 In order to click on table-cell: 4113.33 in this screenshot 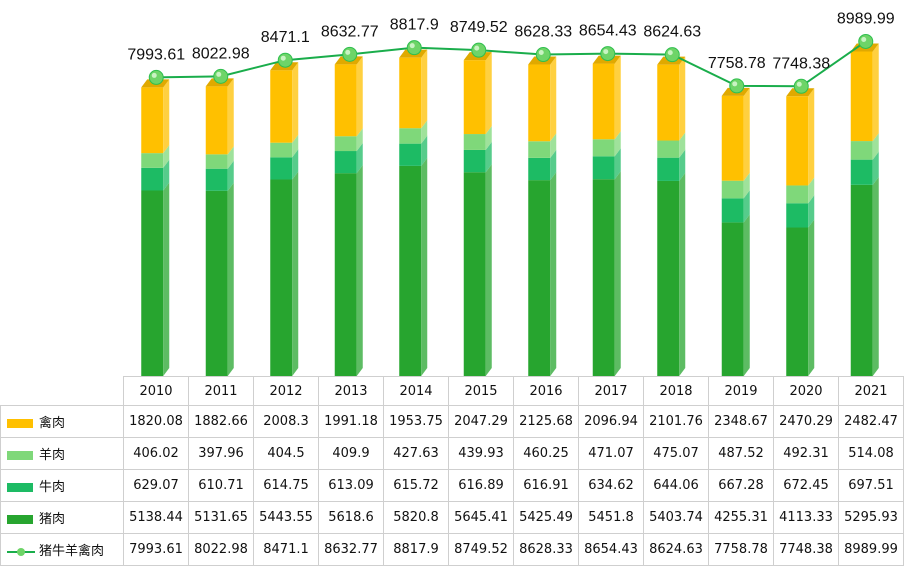, I will do `click(806, 517)`.